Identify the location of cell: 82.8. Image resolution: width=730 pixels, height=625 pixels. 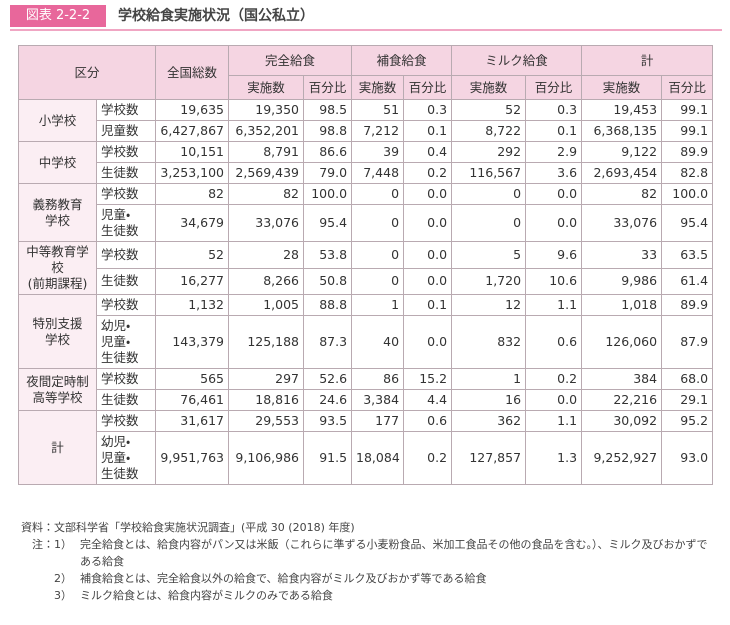
(687, 173).